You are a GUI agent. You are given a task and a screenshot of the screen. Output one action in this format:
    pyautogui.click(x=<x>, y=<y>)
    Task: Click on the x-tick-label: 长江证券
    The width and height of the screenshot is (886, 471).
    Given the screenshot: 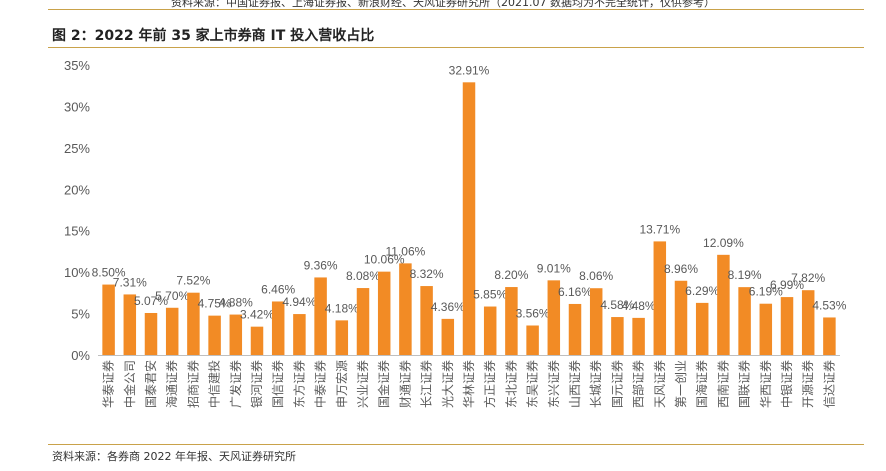 What is the action you would take?
    pyautogui.click(x=426, y=384)
    